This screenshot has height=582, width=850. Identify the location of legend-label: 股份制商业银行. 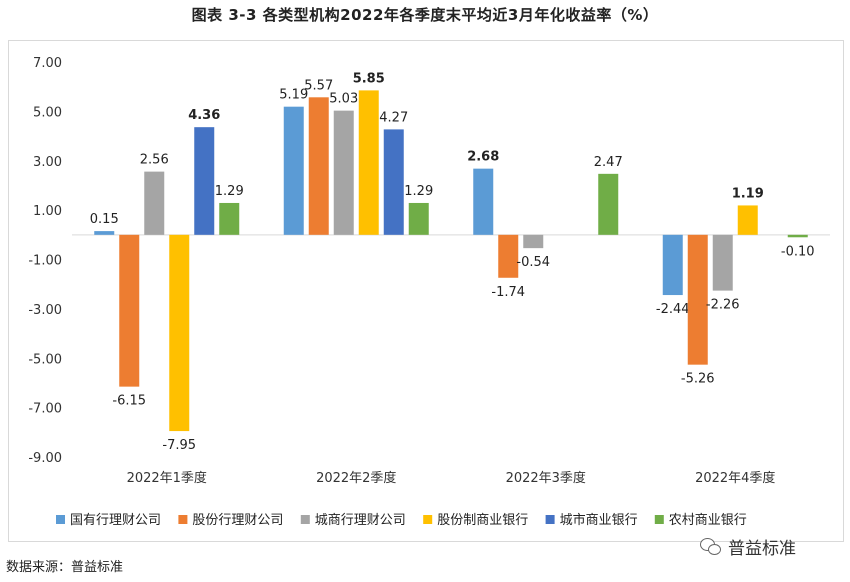
(482, 520).